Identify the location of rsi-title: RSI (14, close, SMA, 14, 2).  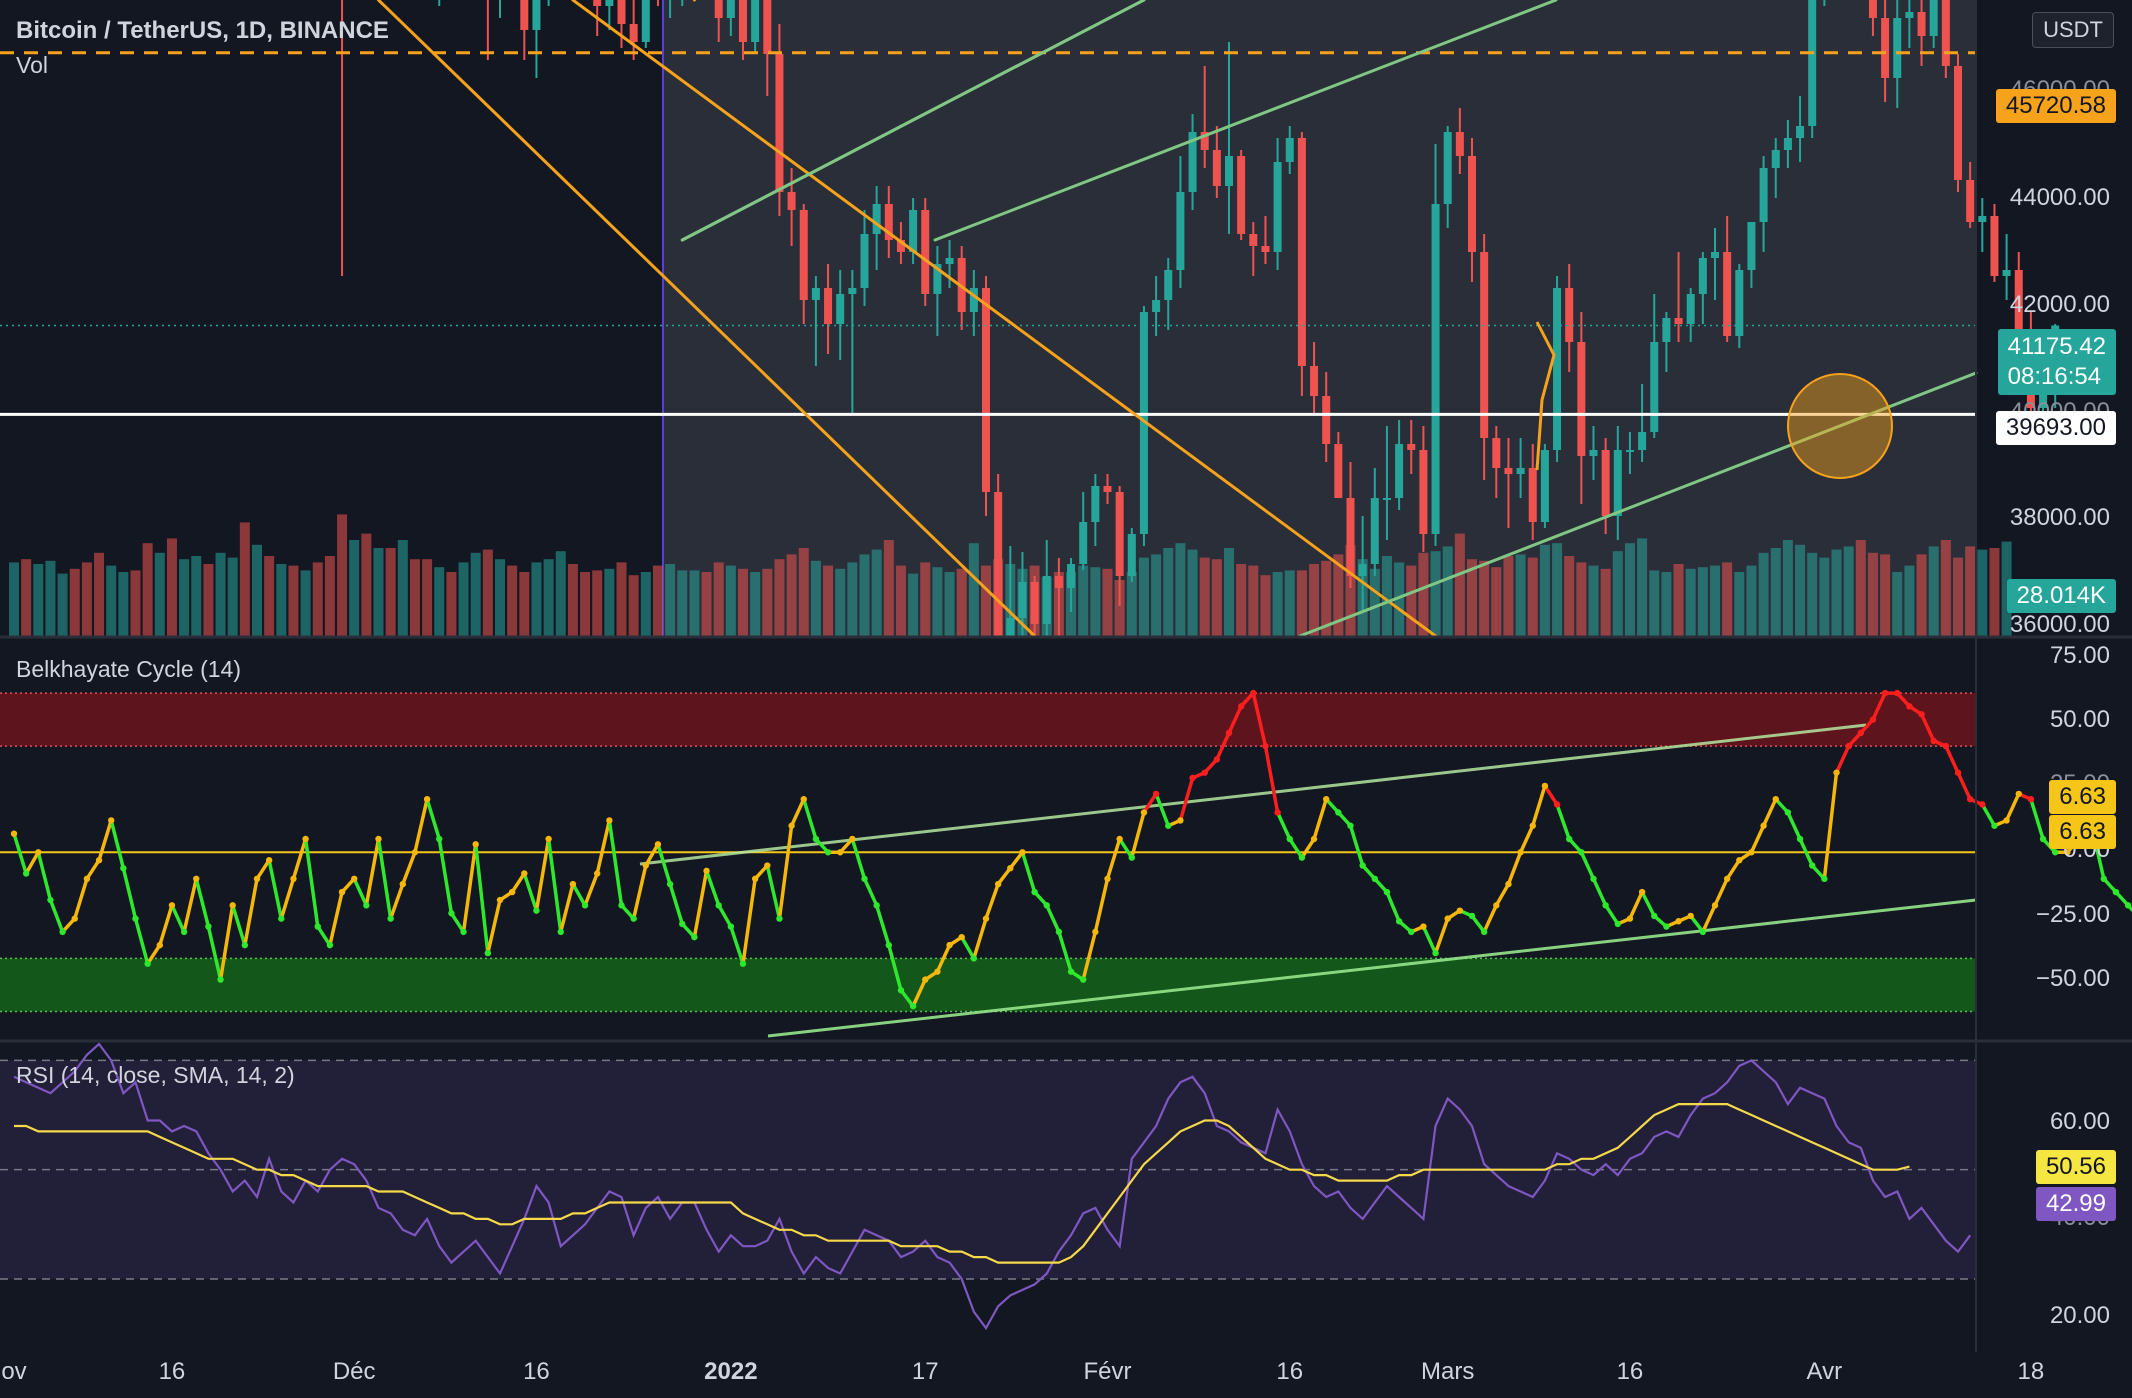
(155, 1075).